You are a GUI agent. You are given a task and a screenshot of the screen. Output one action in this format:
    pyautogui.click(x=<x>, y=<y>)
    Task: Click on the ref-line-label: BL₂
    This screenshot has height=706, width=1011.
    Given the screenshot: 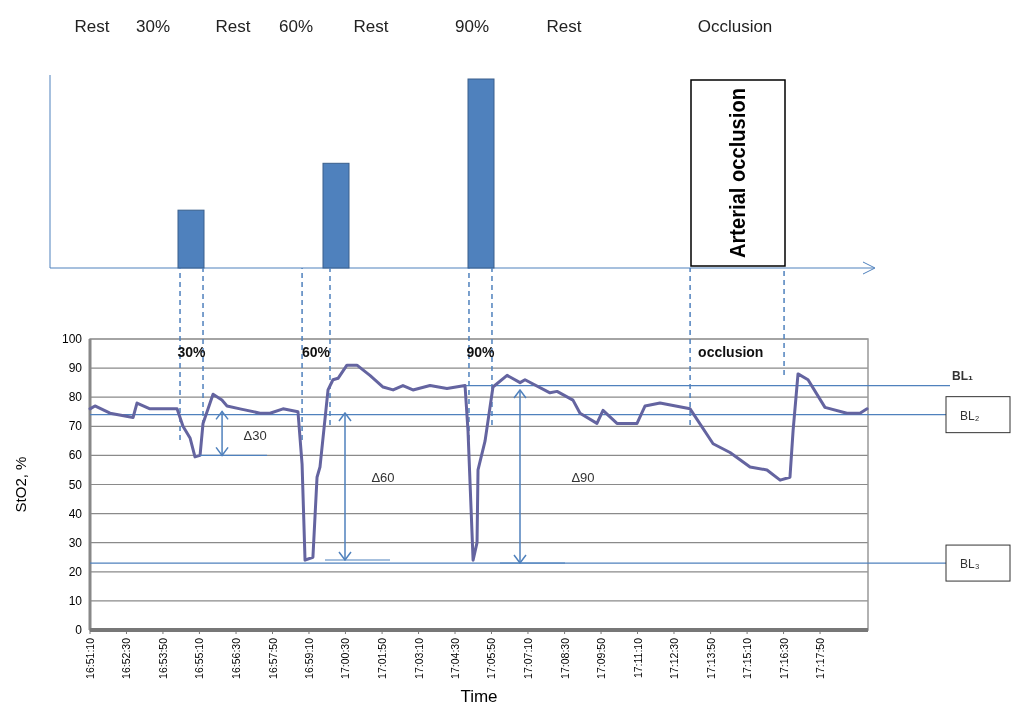 What is the action you would take?
    pyautogui.click(x=970, y=415)
    